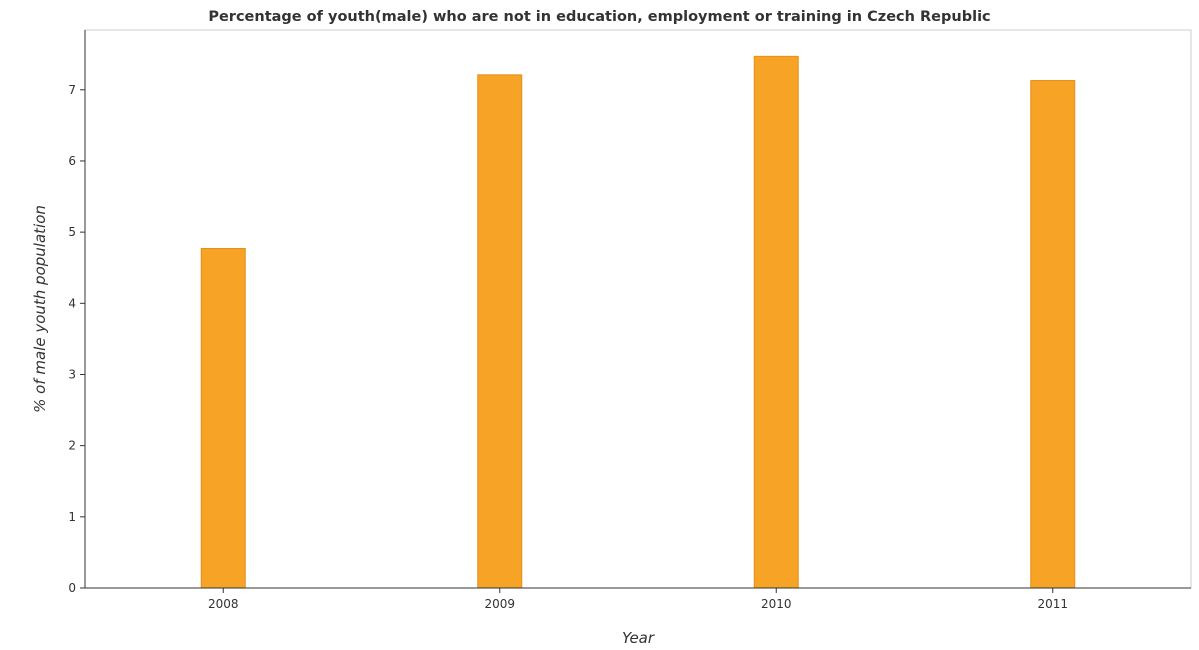  I want to click on y-axis-label: % of male youth population, so click(40, 309).